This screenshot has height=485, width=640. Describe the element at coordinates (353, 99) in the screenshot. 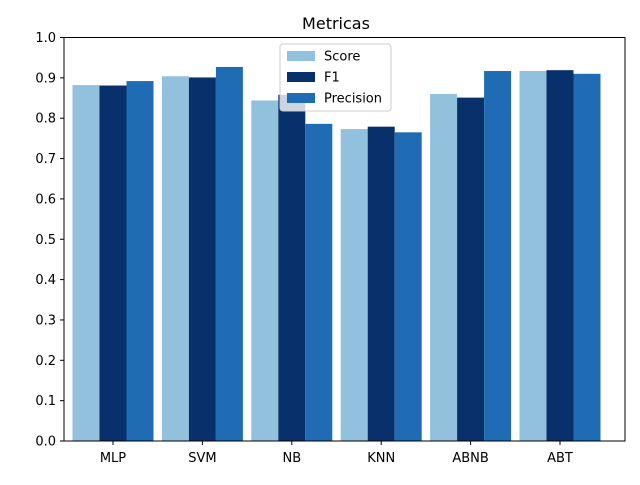

I see `legend-label-precision: Precision` at that location.